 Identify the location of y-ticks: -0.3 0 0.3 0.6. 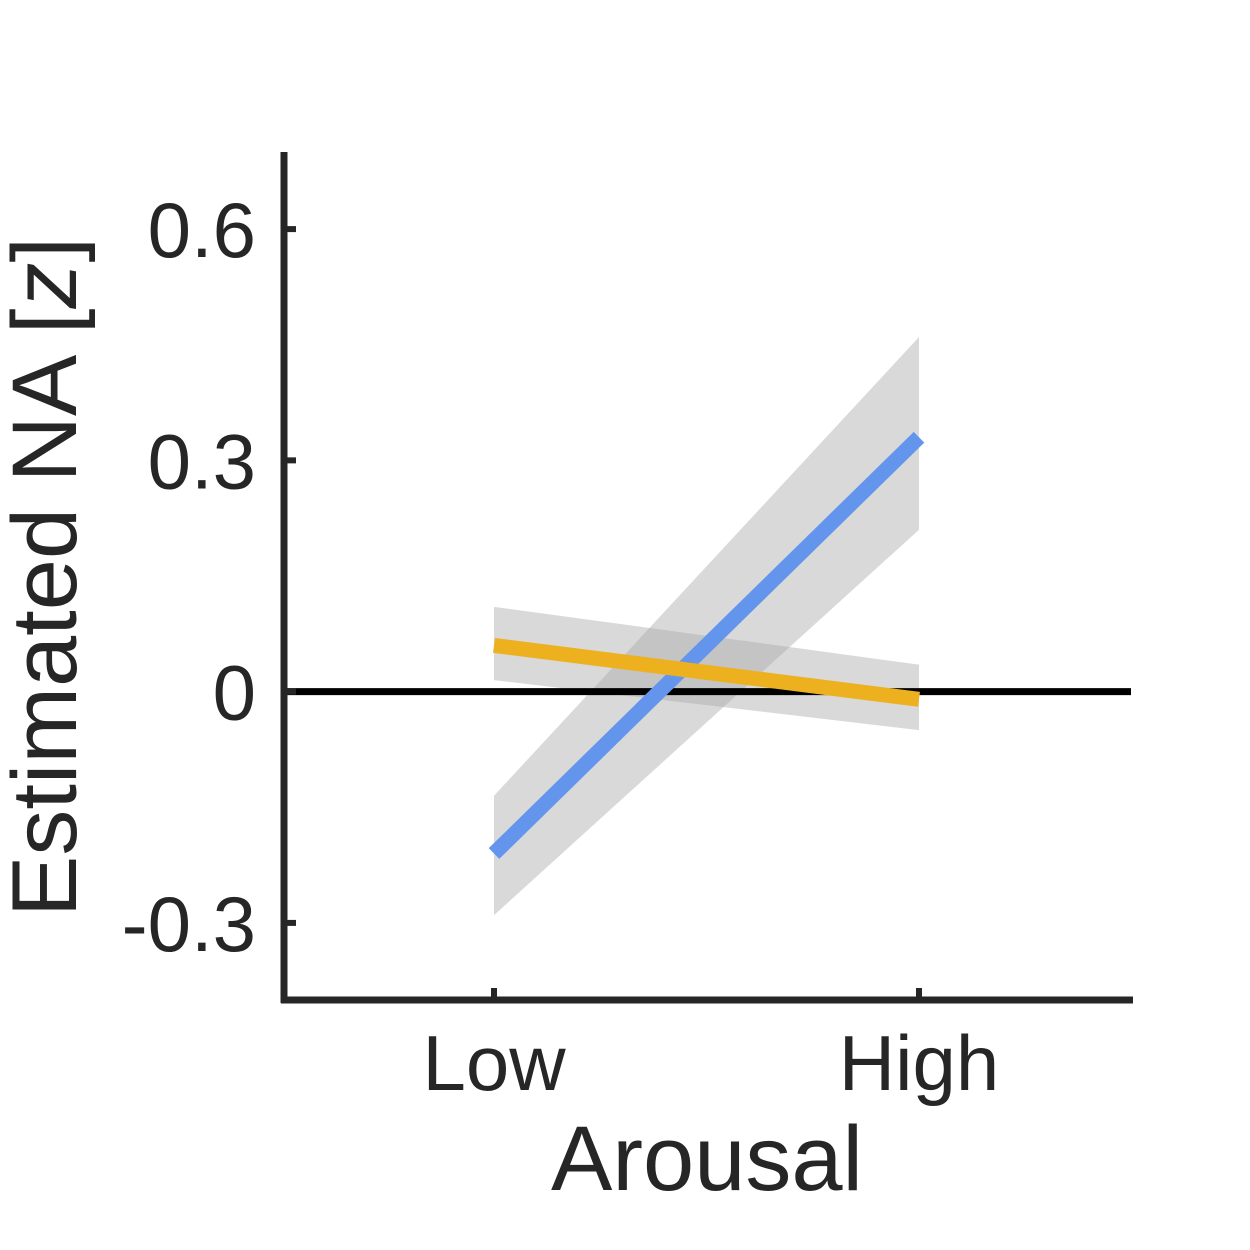
(209, 577).